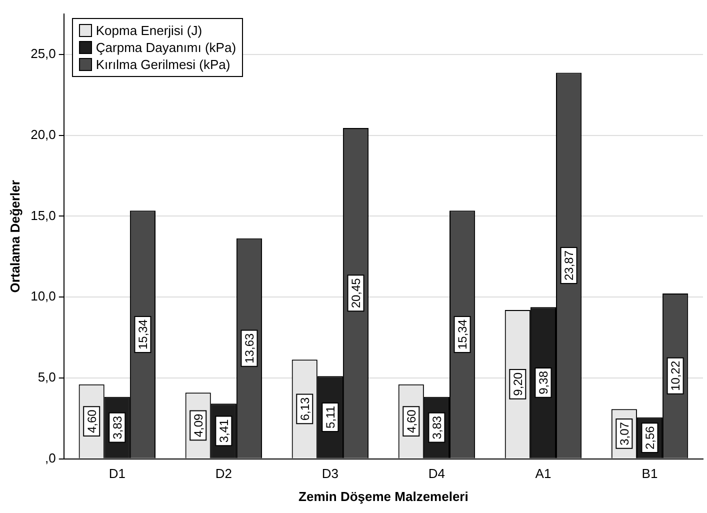 The height and width of the screenshot is (513, 707). I want to click on data-label: 13,63, so click(249, 348).